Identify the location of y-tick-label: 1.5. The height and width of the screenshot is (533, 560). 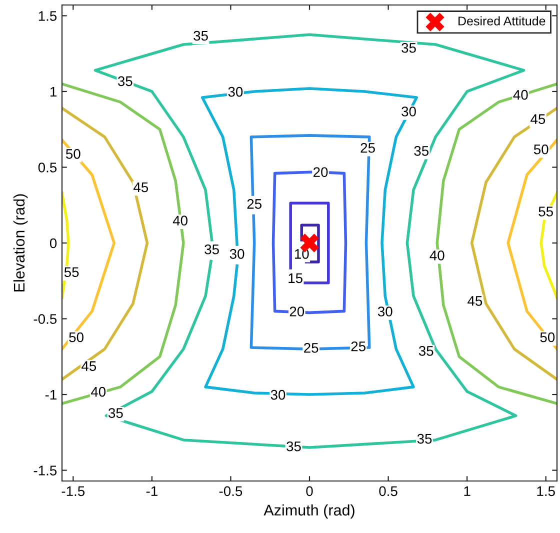
(47, 16).